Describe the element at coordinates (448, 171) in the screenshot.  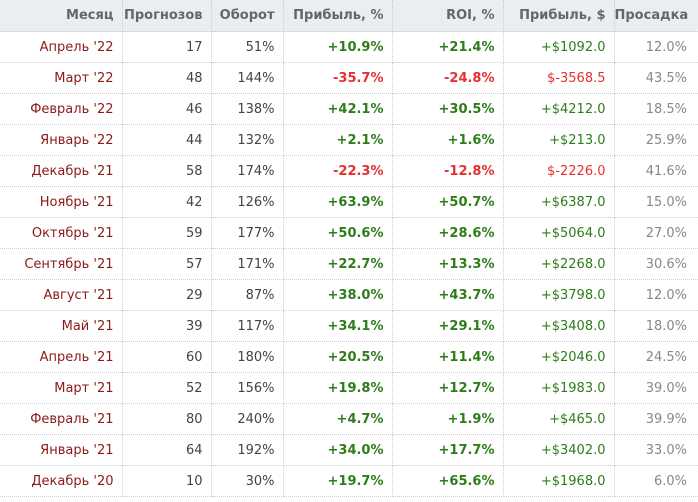
I see `cell-roi: -12.8%` at that location.